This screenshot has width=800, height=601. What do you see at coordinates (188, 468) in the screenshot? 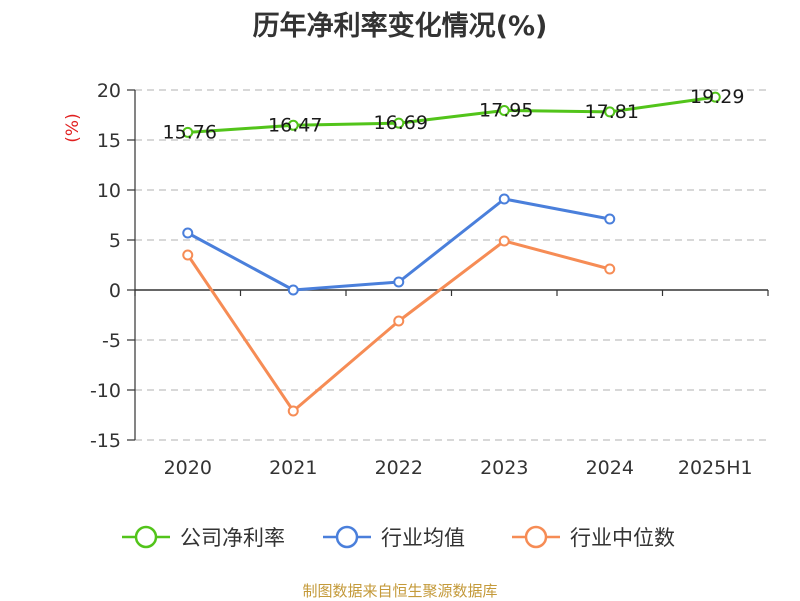
I see `x-tick-label: 2020` at bounding box center [188, 468].